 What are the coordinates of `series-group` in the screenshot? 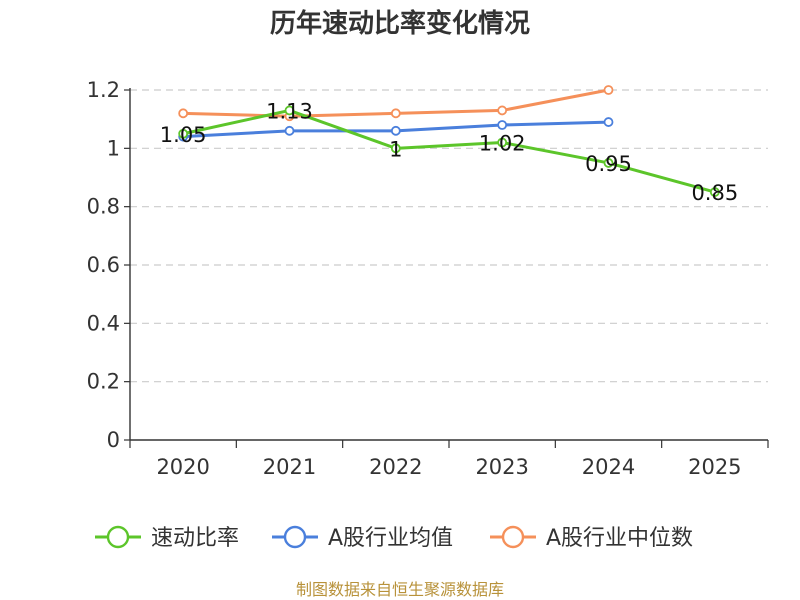 It's located at (449, 141).